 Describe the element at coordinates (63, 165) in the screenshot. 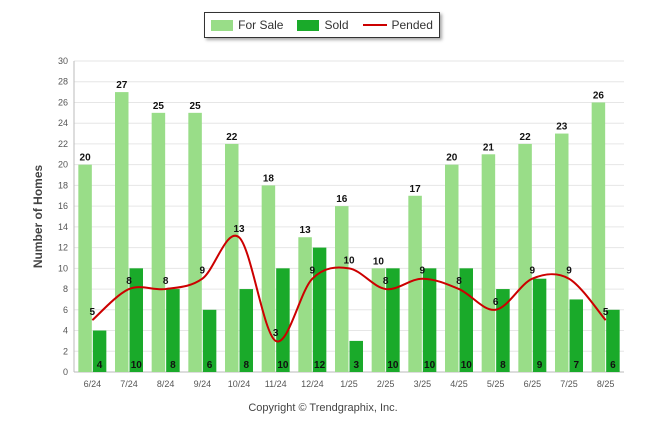

I see `y-tick-label: 20` at that location.